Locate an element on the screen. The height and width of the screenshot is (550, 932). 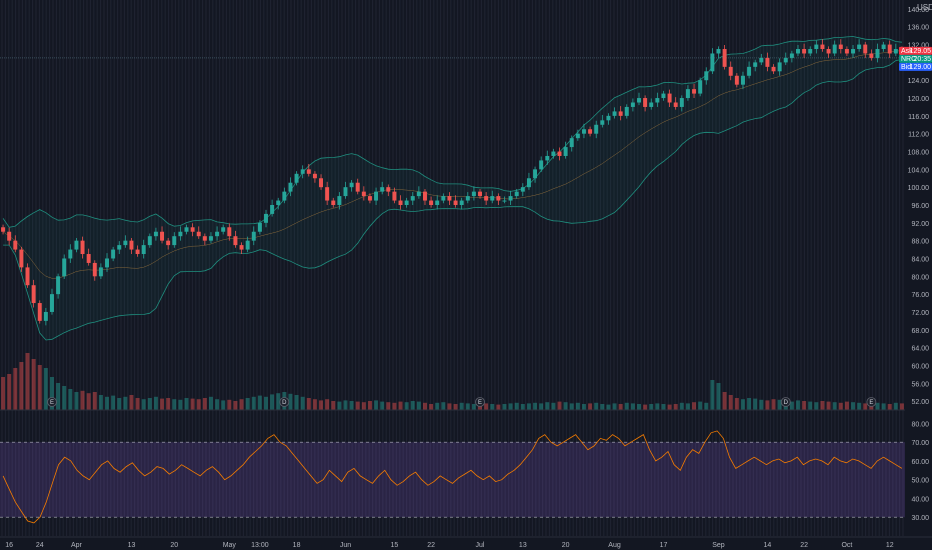
time-tick-label: Jun is located at coordinates (345, 545).